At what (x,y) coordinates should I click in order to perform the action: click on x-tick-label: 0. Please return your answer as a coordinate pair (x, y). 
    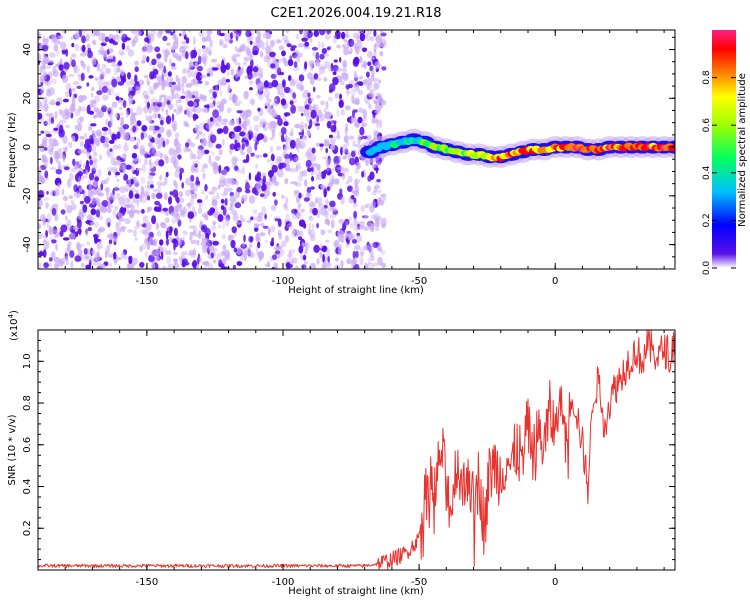
    Looking at the image, I should click on (555, 281).